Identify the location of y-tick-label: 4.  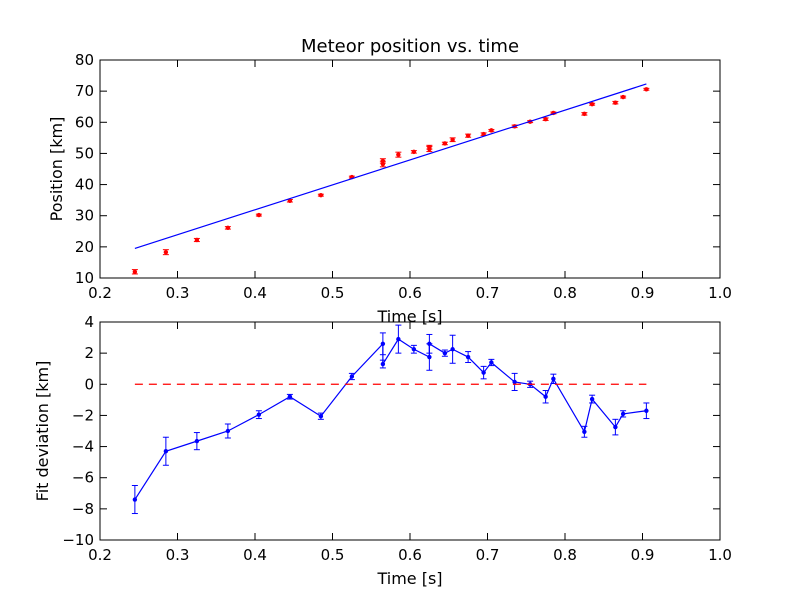
(89, 322).